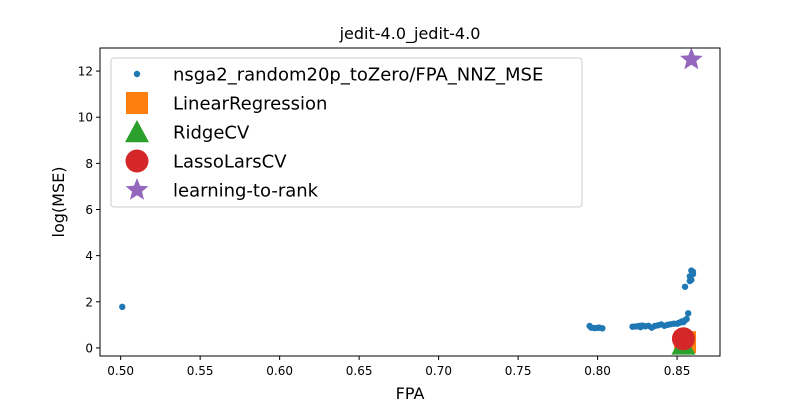  What do you see at coordinates (89, 256) in the screenshot?
I see `y-tick-label: 4` at bounding box center [89, 256].